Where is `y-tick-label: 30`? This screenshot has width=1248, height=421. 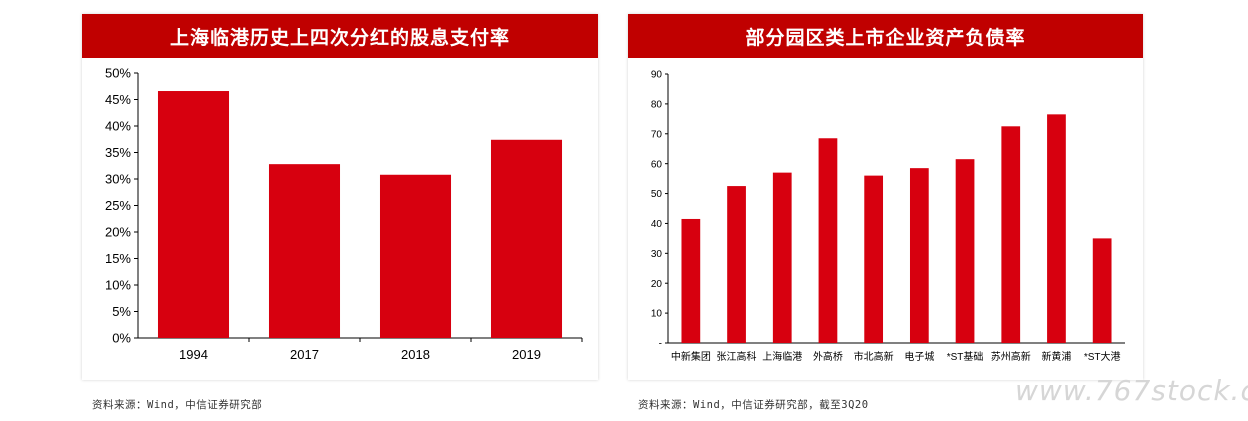 y-tick-label: 30 is located at coordinates (657, 254).